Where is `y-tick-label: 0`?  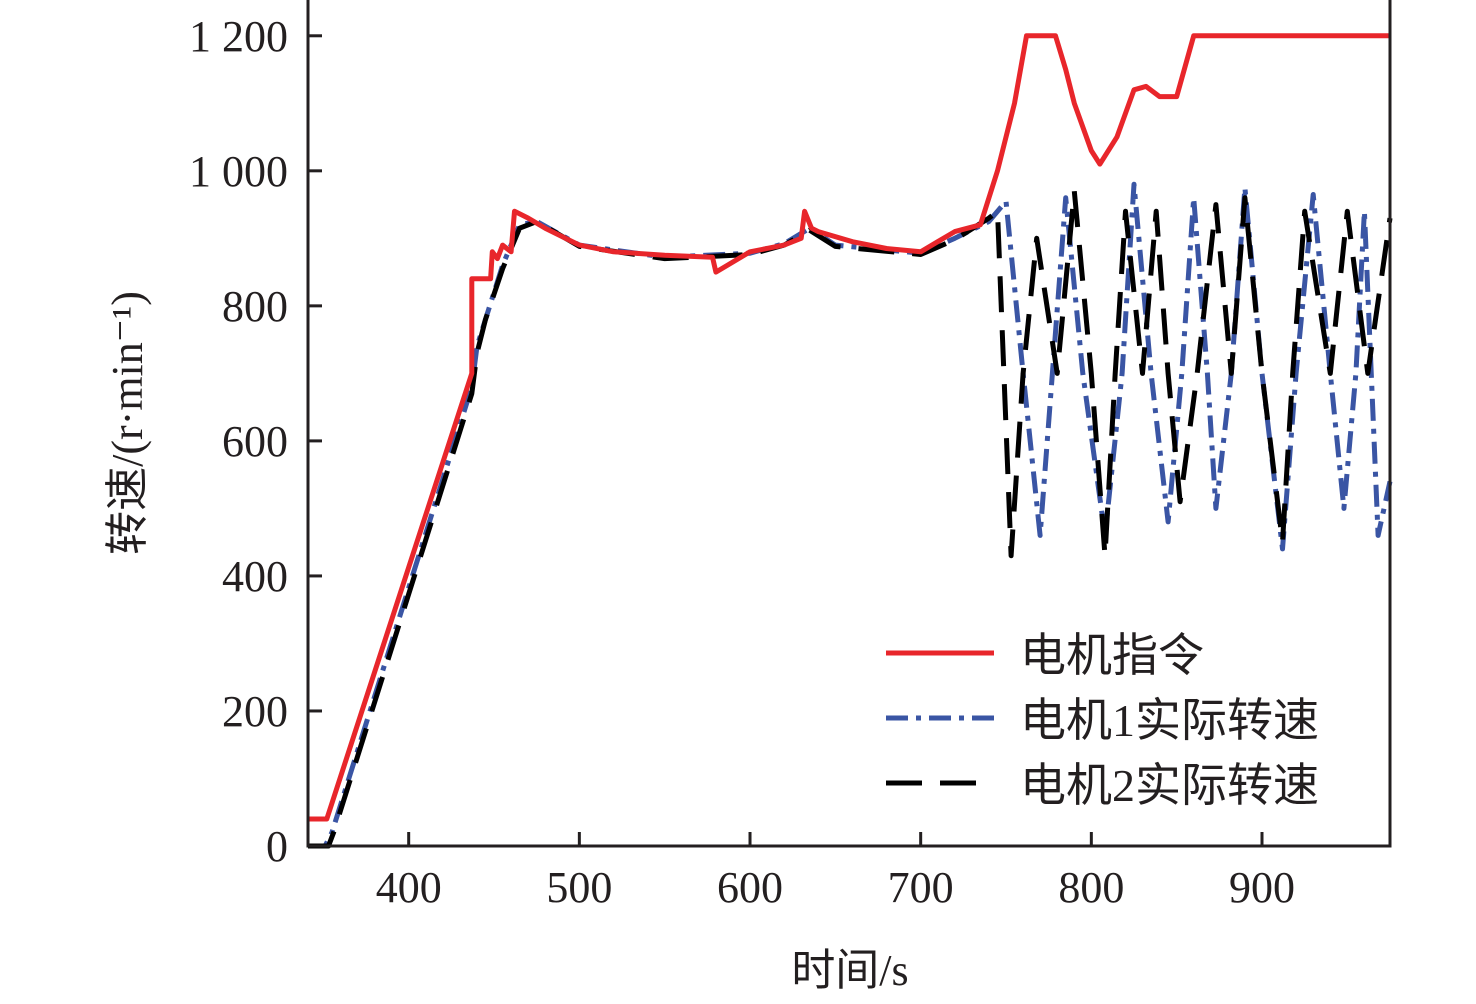
y-tick-label: 0 is located at coordinates (277, 846).